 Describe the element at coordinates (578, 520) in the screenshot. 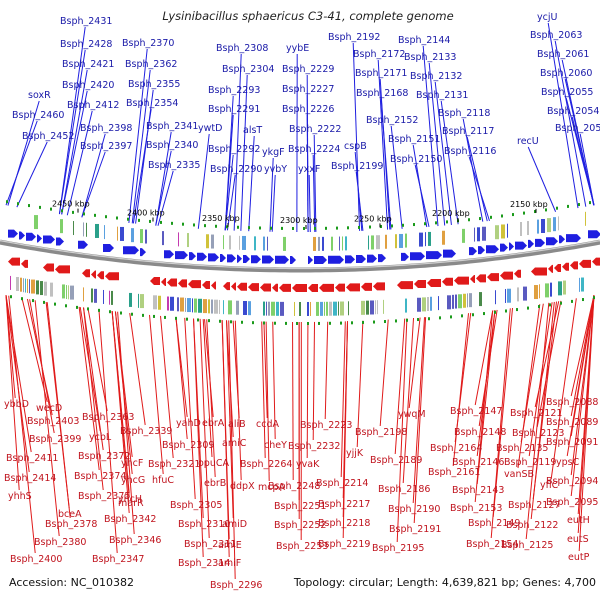

I see `reverse-gene-label: eutH` at that location.